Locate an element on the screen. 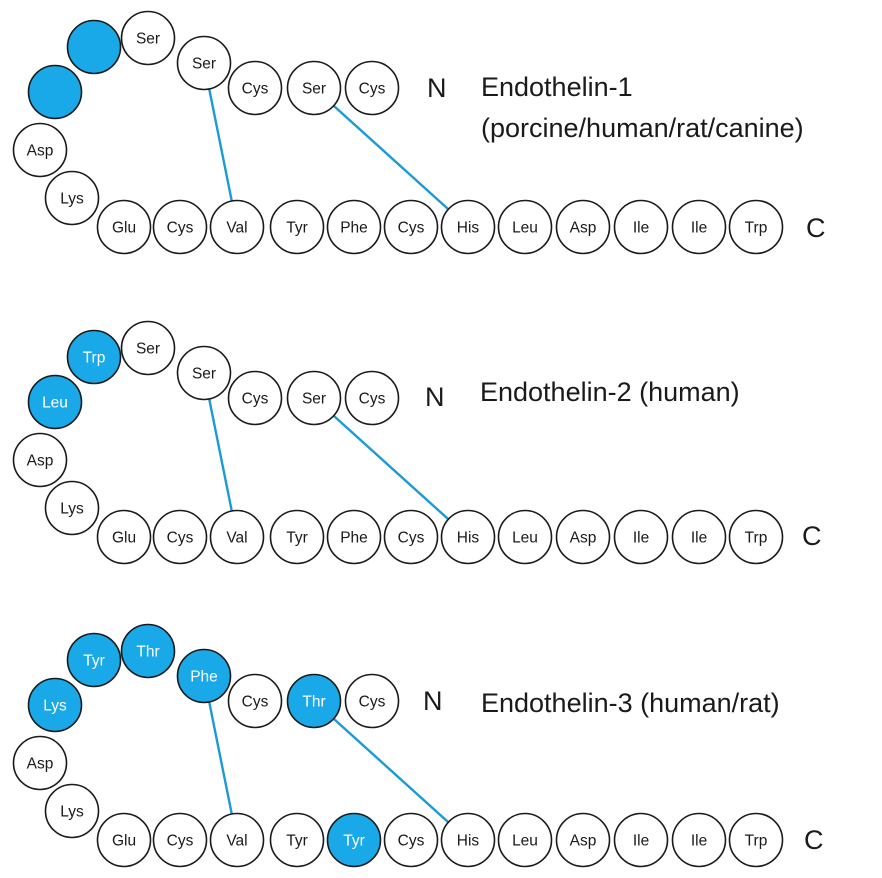  residue-14: Tyr is located at coordinates (354, 840).